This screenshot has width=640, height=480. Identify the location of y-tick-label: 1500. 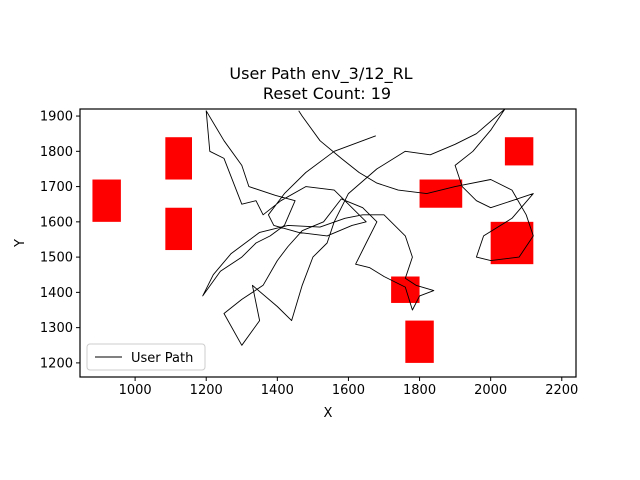
(56, 258).